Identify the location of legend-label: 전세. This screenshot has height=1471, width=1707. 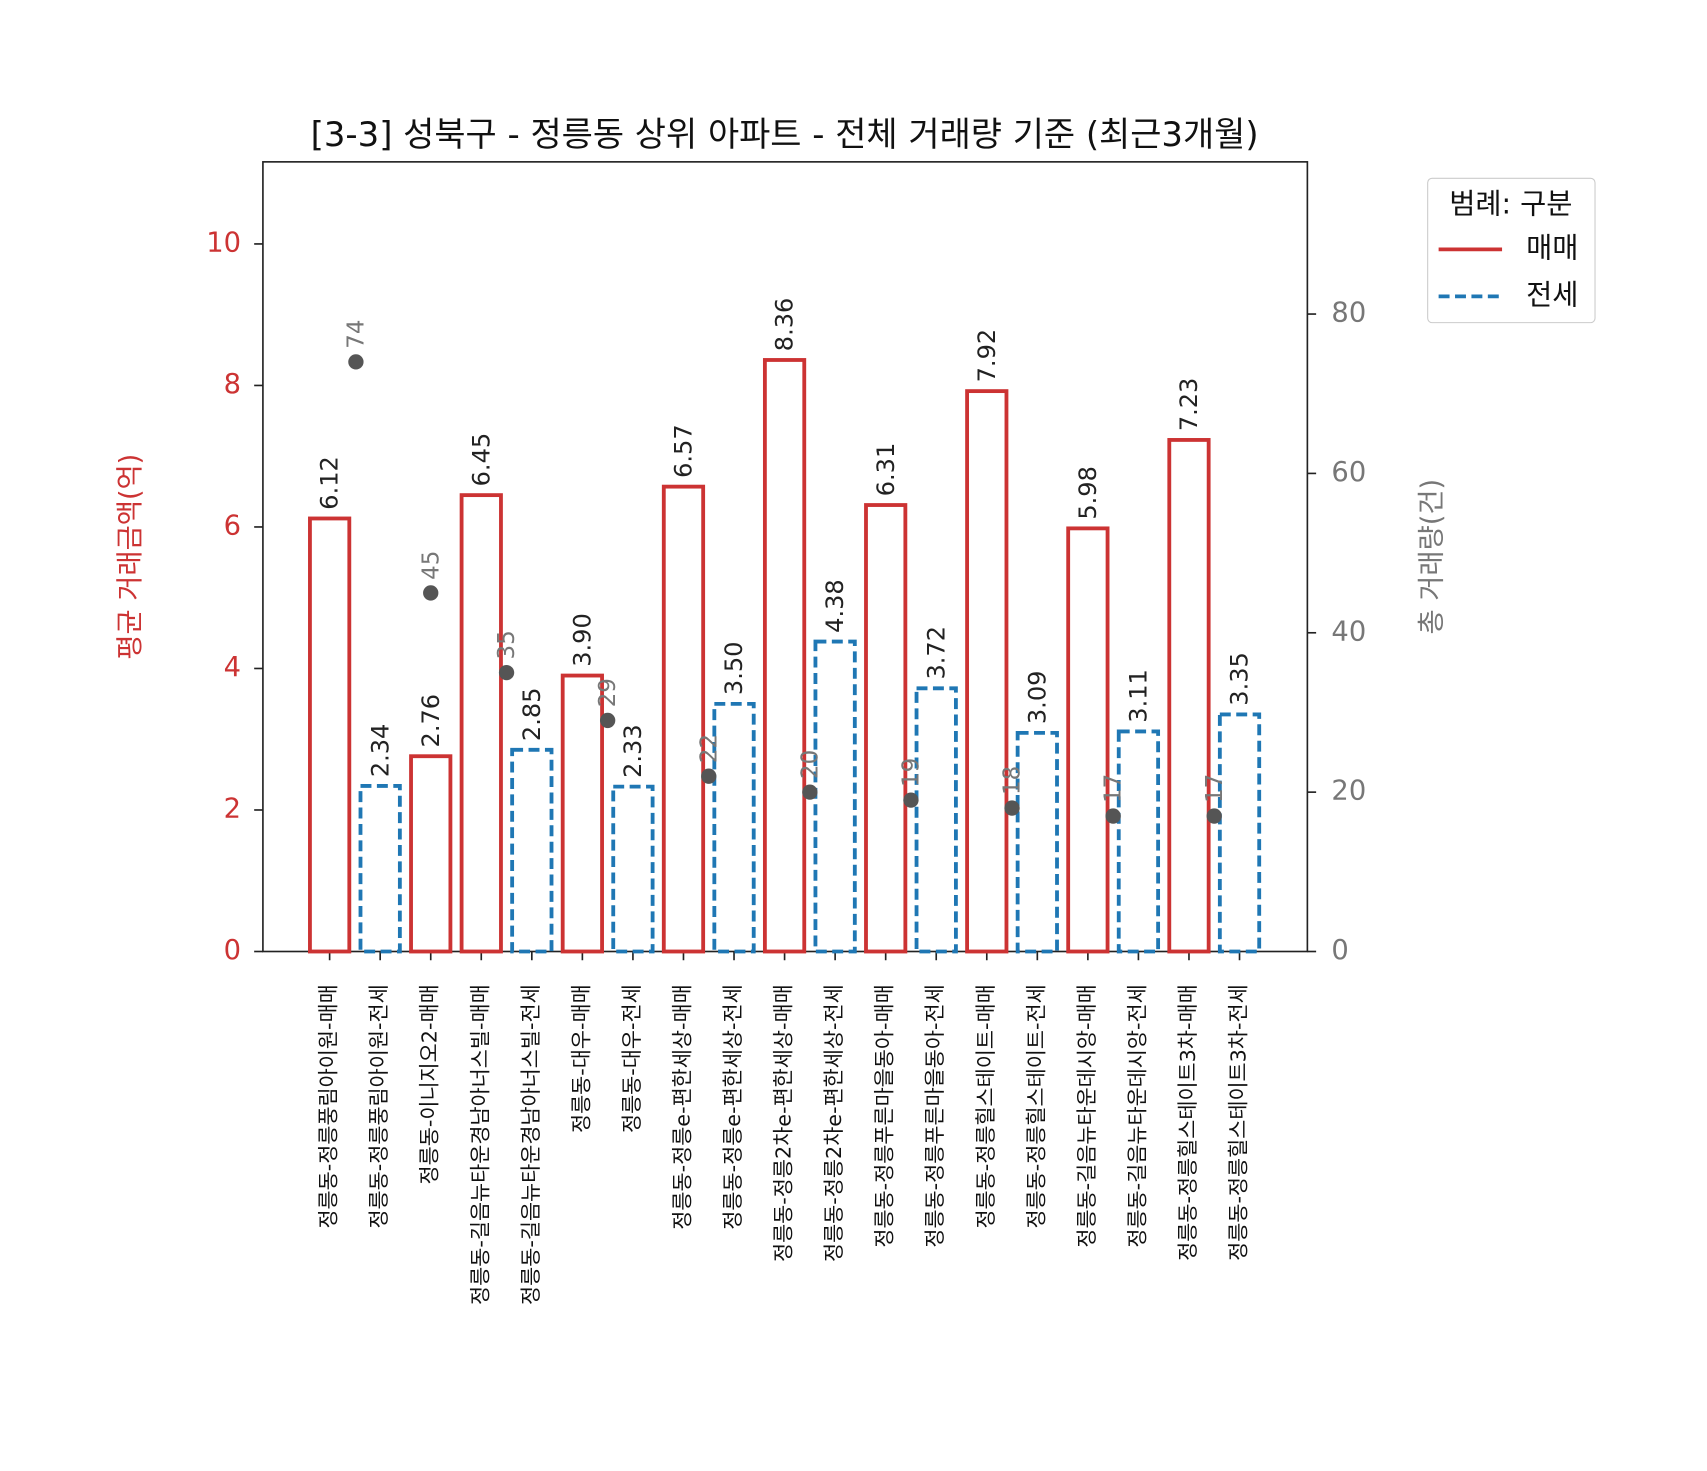
(1552, 294).